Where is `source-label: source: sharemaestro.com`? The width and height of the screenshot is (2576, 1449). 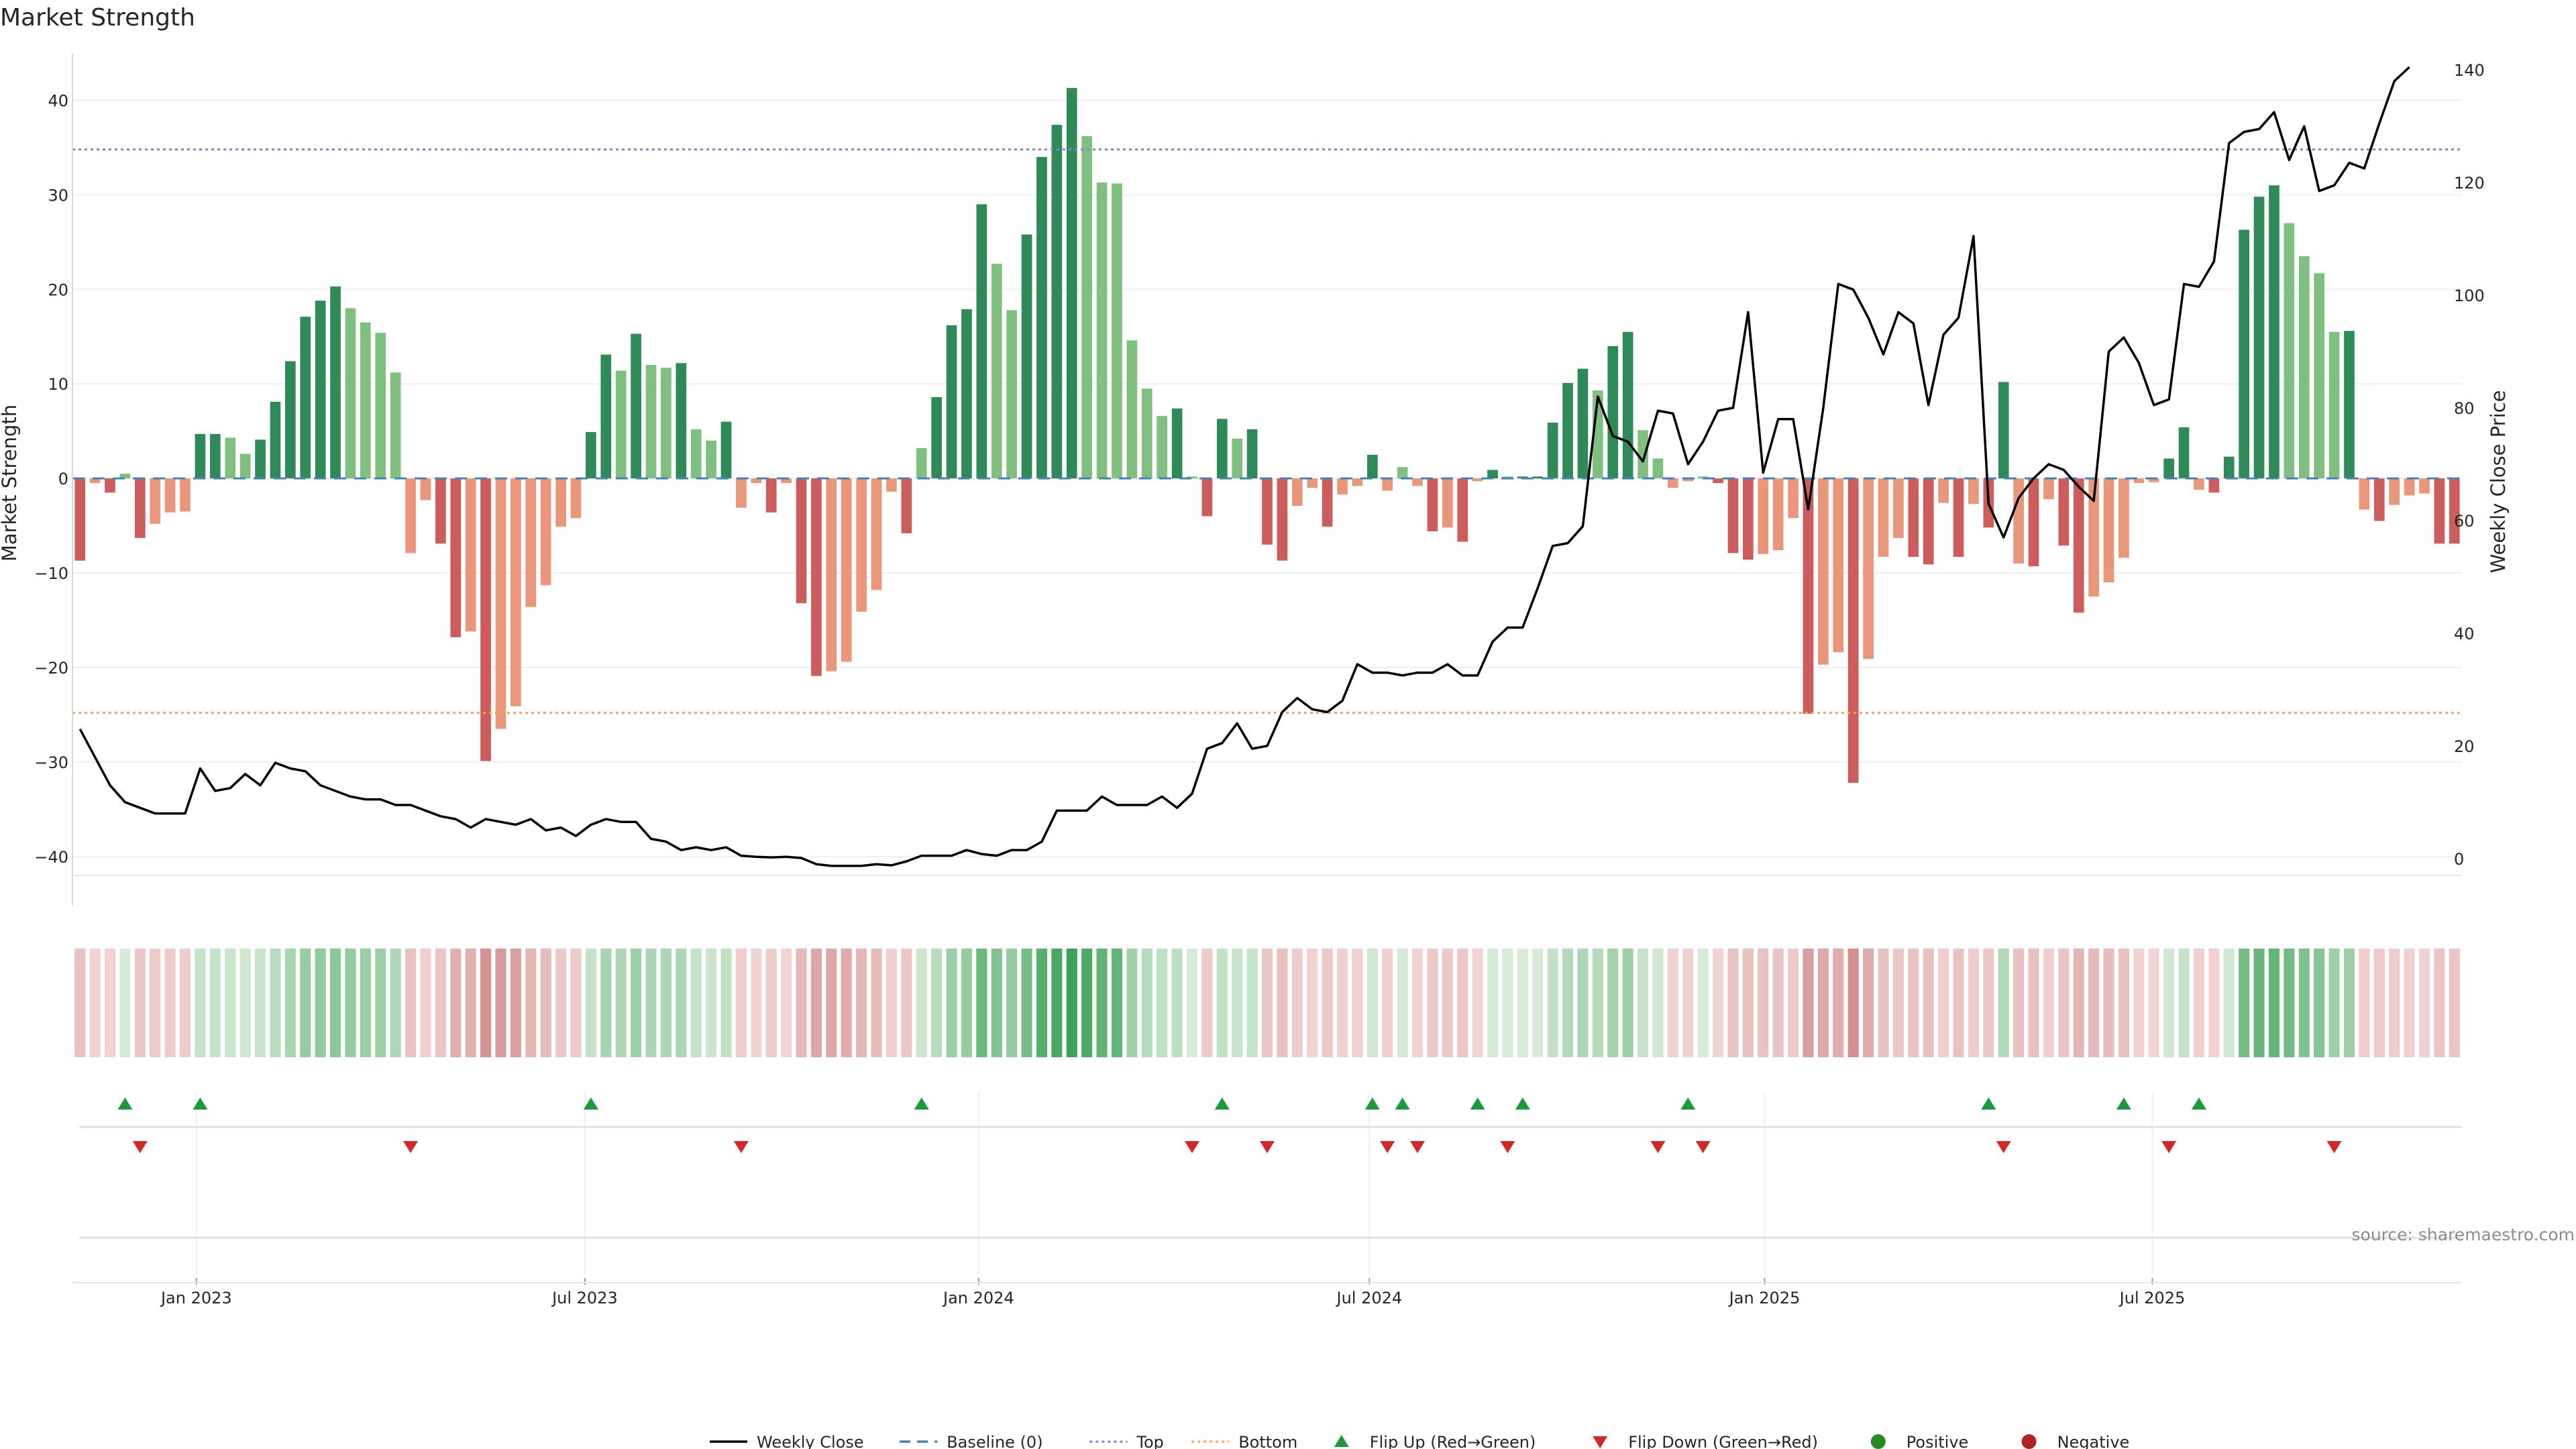 source-label: source: sharemaestro.com is located at coordinates (2463, 1234).